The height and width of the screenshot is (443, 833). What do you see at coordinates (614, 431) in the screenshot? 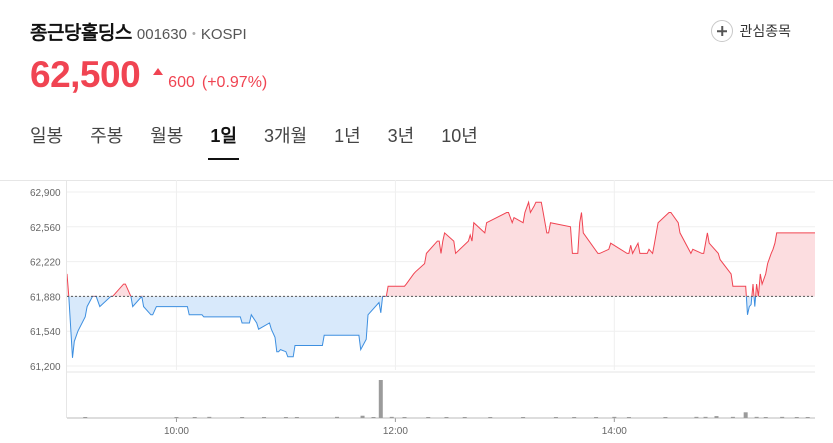
I see `x-tick-label: 14:00` at bounding box center [614, 431].